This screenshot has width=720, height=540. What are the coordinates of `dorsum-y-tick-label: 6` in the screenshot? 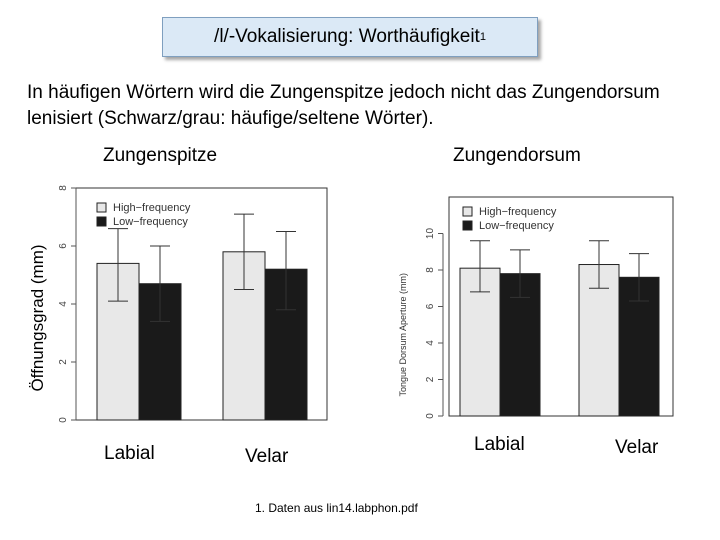 It's located at (430, 306).